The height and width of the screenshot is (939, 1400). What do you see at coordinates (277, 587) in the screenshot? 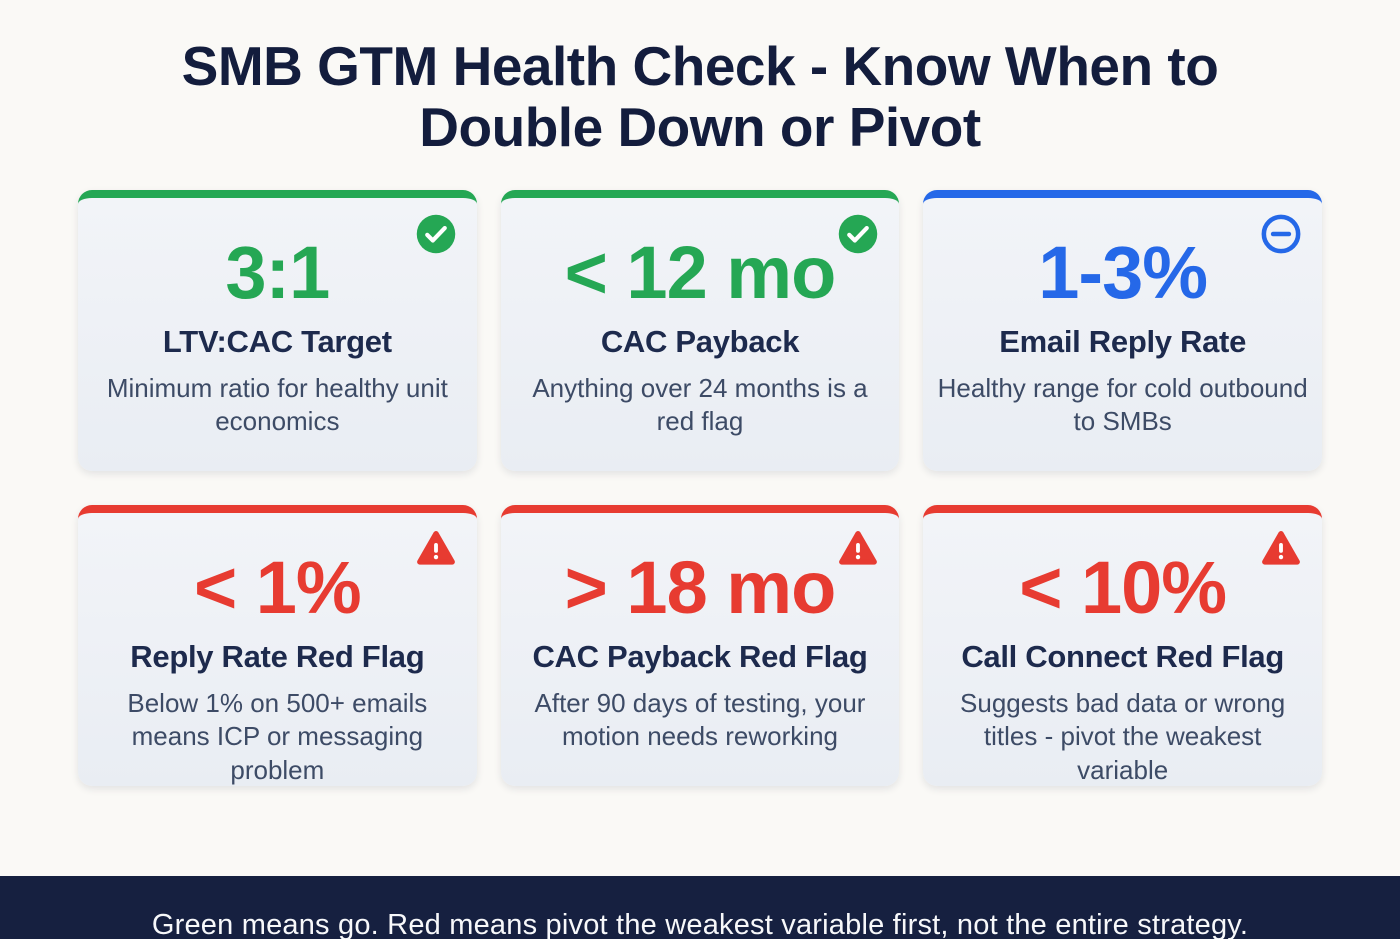
I see `metric-value: < 1%` at bounding box center [277, 587].